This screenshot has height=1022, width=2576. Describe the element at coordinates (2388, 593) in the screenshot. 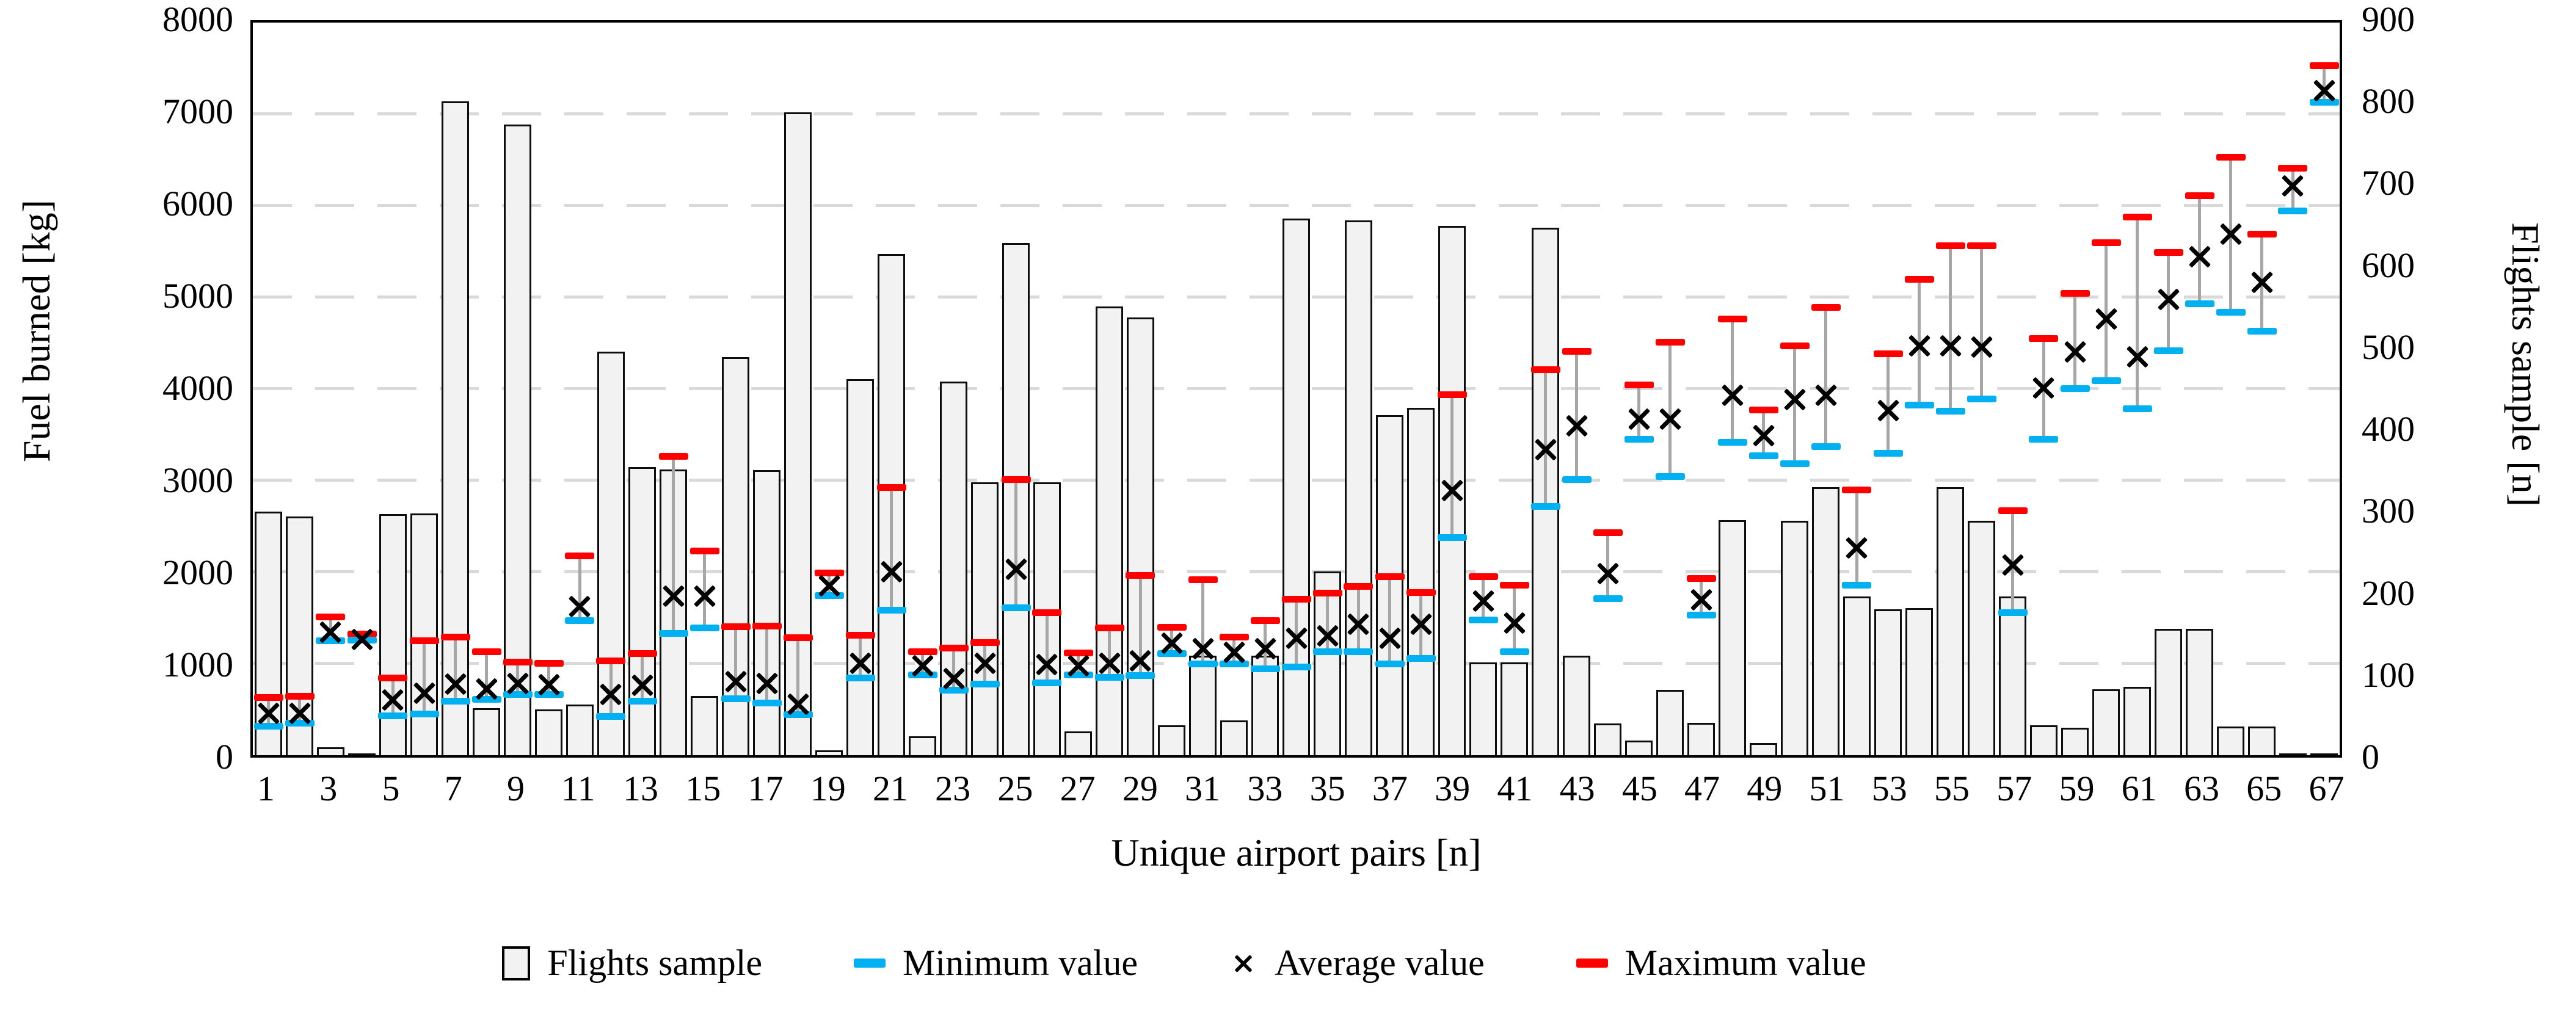

I see `right-axis-tick-label: 200` at that location.